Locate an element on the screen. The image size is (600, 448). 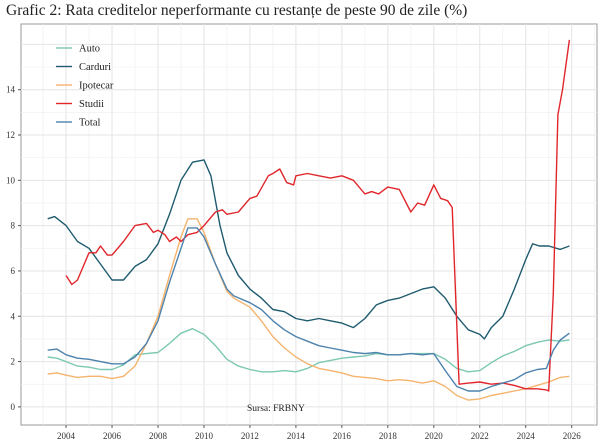
legend: Auto Carduri Ipotecar Studii Total is located at coordinates (85, 86).